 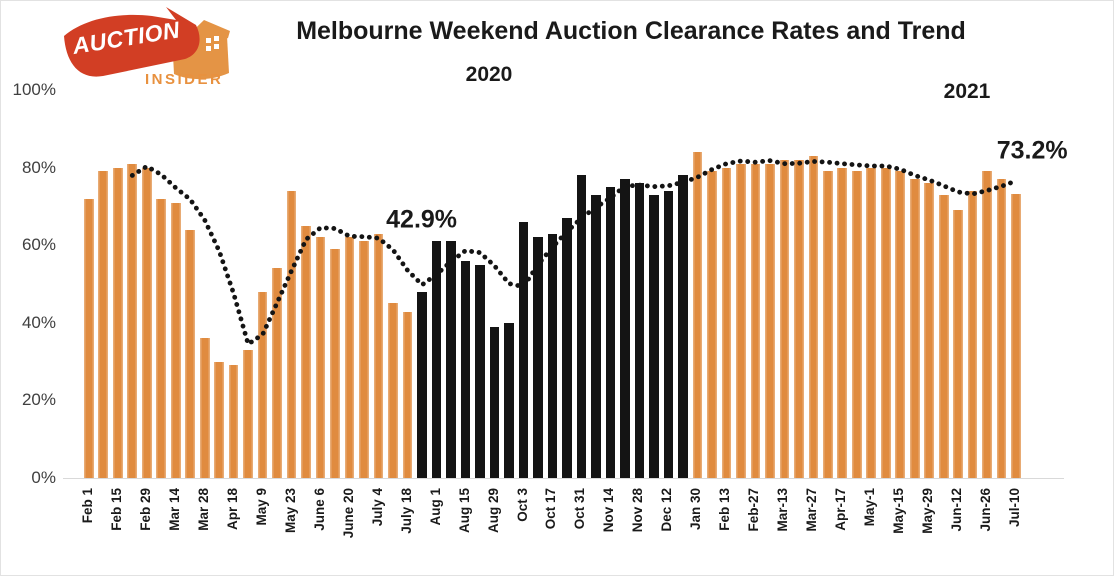 I want to click on y-tick-40: 40%, so click(x=38, y=322).